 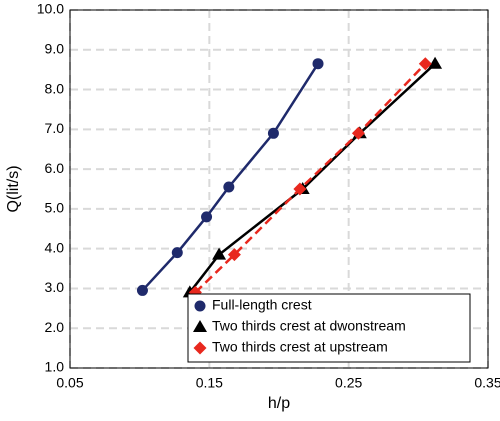 What do you see at coordinates (55, 367) in the screenshot?
I see `y-tick-label: 1.0` at bounding box center [55, 367].